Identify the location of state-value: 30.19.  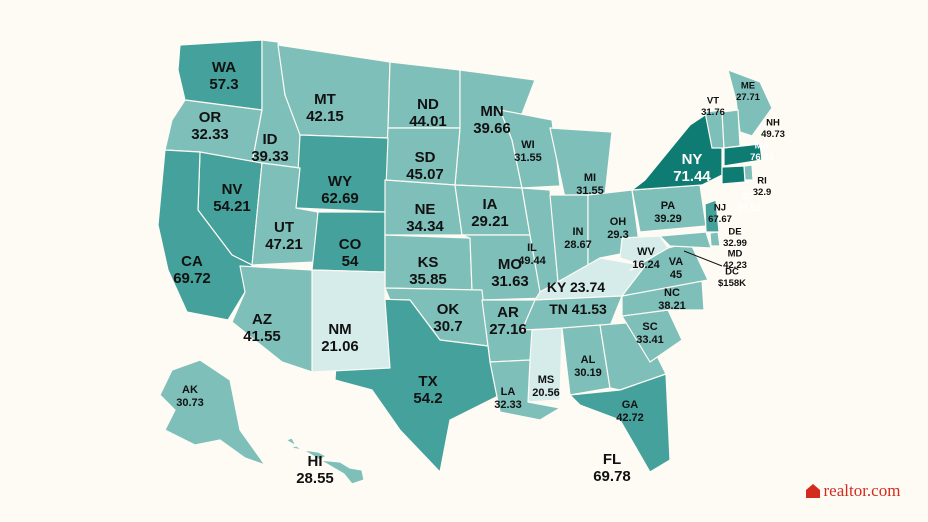
(588, 373).